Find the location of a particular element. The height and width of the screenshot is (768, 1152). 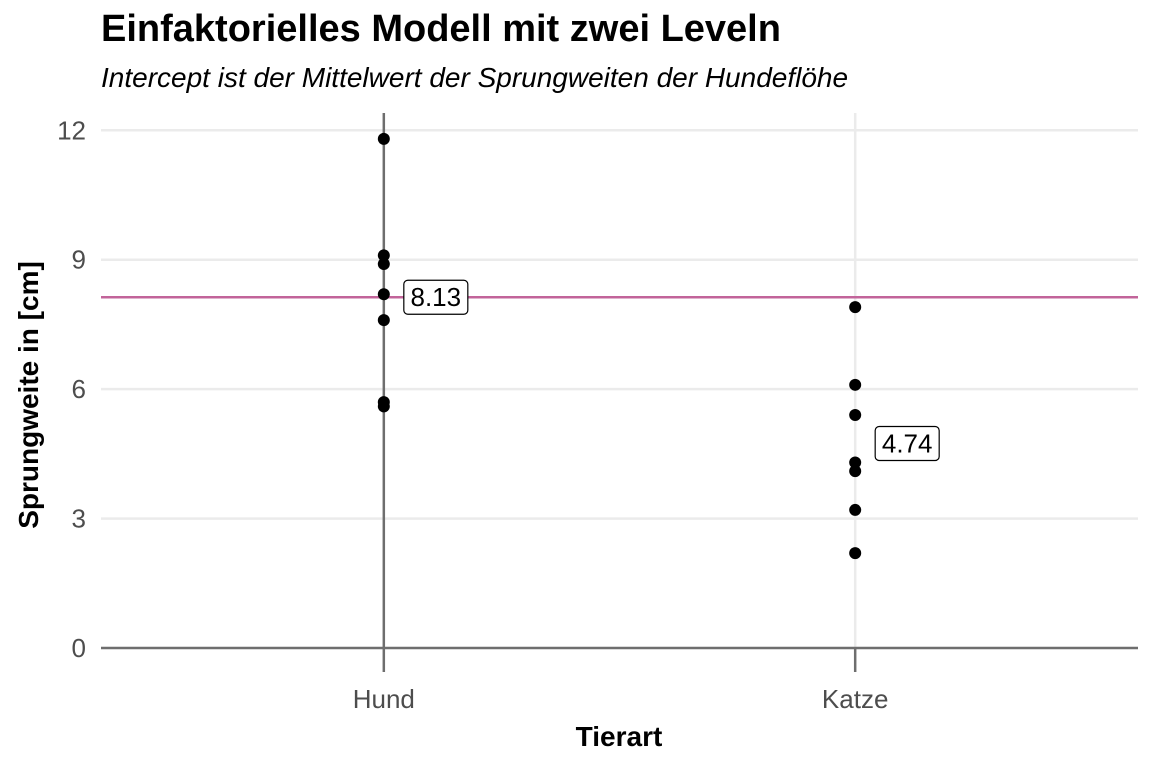

y-tick-label: 0 is located at coordinates (79, 648).